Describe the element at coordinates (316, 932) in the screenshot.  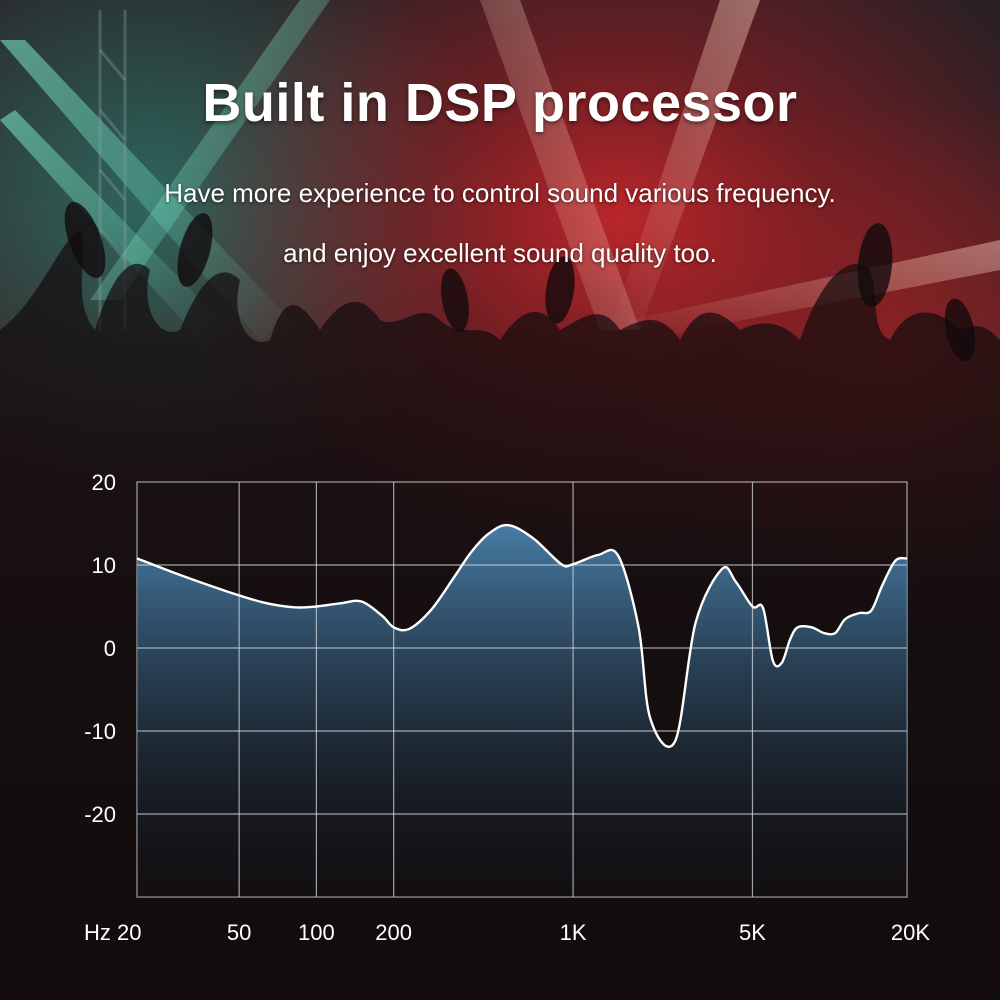
I see `x-tick-label: 100` at that location.